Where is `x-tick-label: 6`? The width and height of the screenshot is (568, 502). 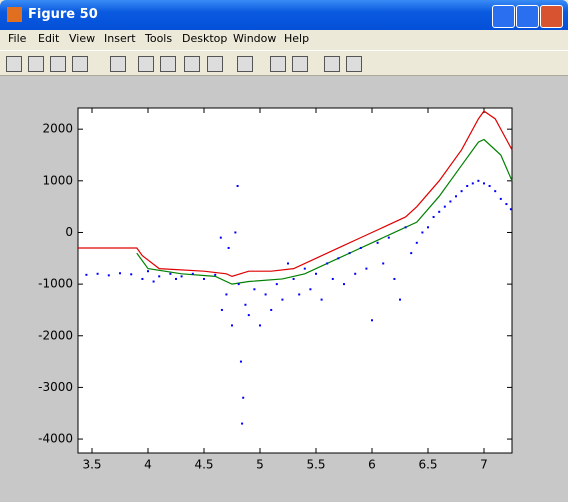
x-tick-label: 6 is located at coordinates (372, 465).